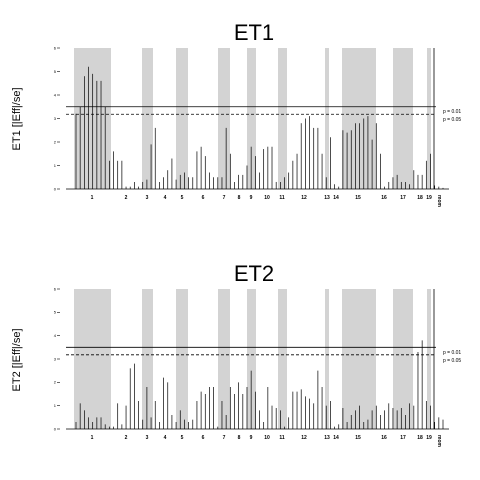  What do you see at coordinates (17, 360) in the screenshot?
I see `y-axis-label: ET2 [|Eff|/se]` at bounding box center [17, 360].